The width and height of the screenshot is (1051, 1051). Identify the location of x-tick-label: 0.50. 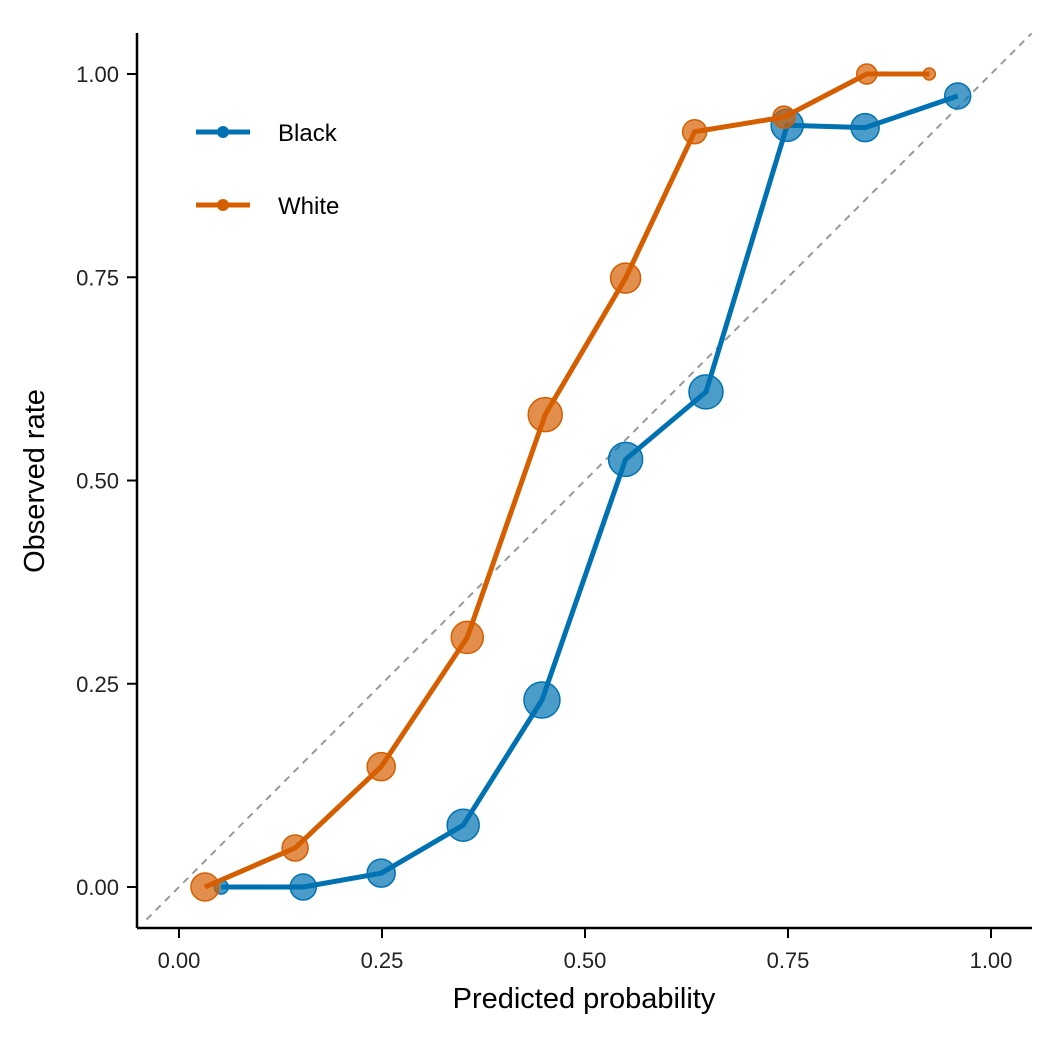
(585, 960).